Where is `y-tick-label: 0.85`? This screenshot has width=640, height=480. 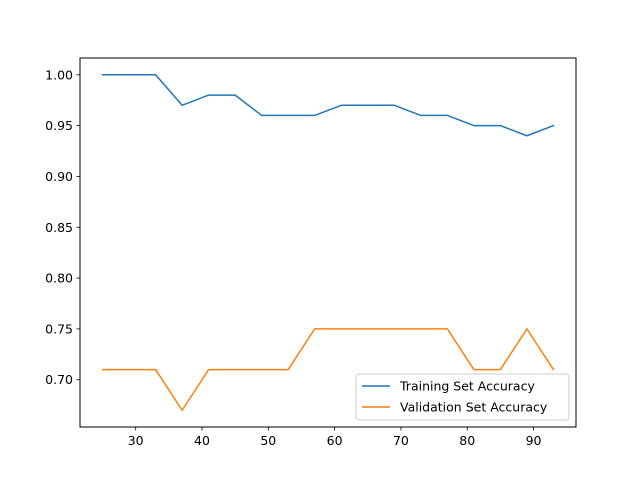
y-tick-label: 0.85 is located at coordinates (59, 227).